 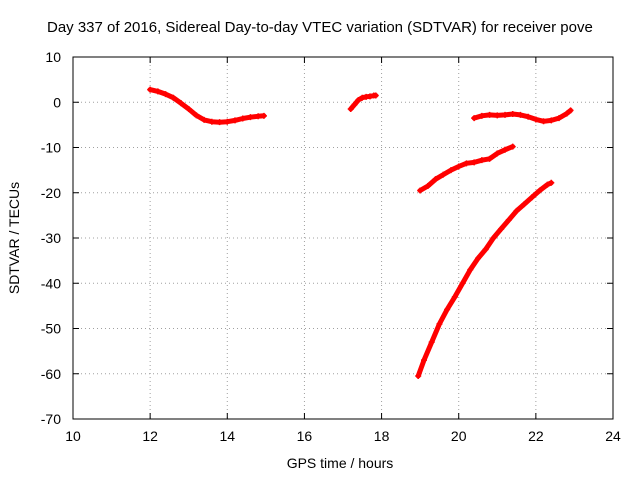 I want to click on x-tick-label: 18, so click(x=382, y=436).